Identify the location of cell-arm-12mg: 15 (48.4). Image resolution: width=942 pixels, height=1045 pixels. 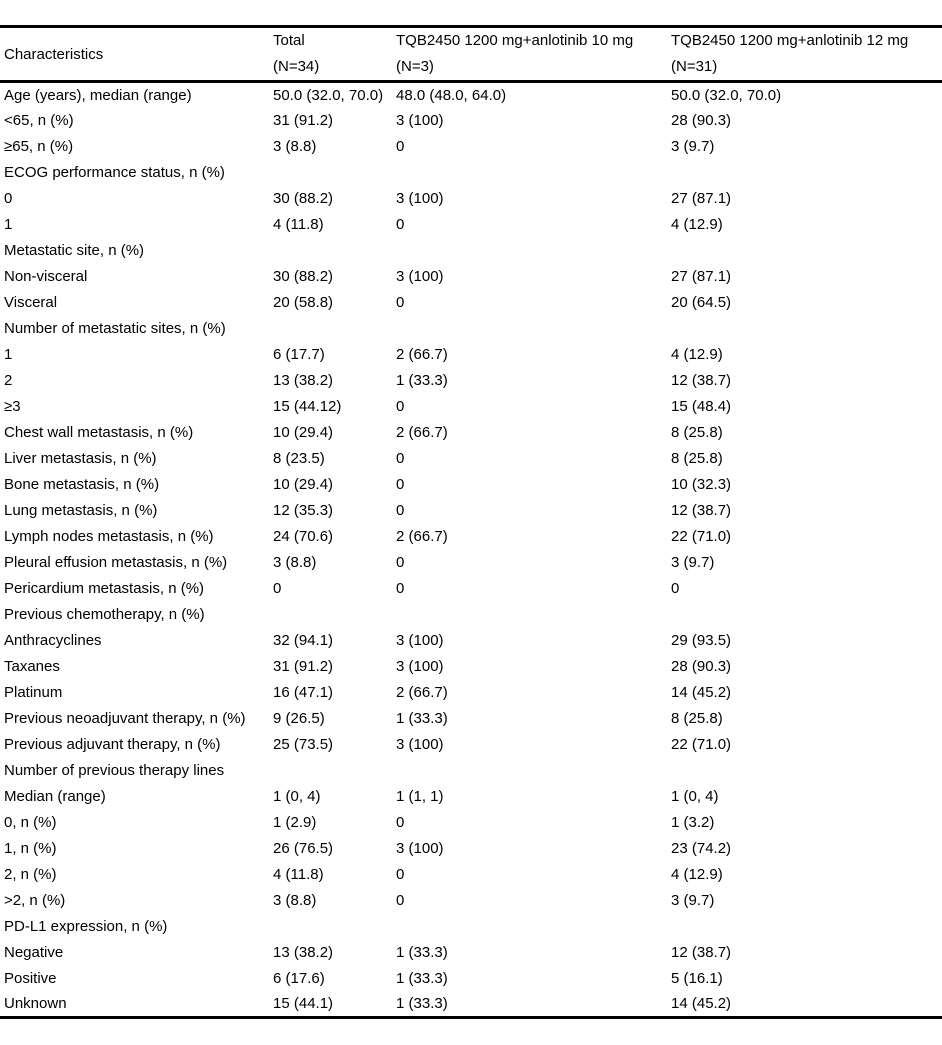
(701, 406).